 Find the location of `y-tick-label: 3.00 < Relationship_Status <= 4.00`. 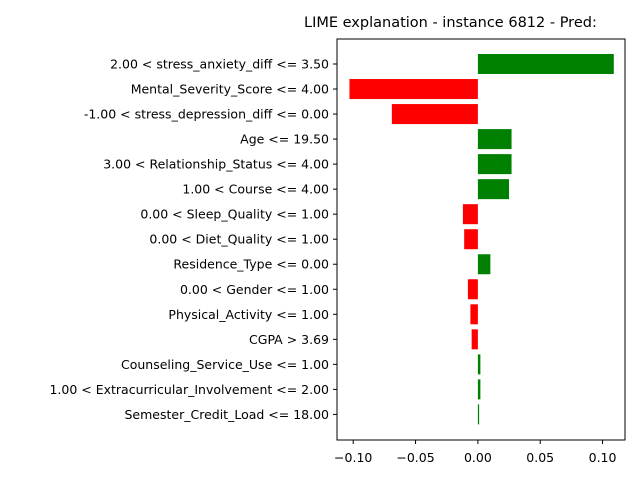

y-tick-label: 3.00 < Relationship_Status <= 4.00 is located at coordinates (216, 164).